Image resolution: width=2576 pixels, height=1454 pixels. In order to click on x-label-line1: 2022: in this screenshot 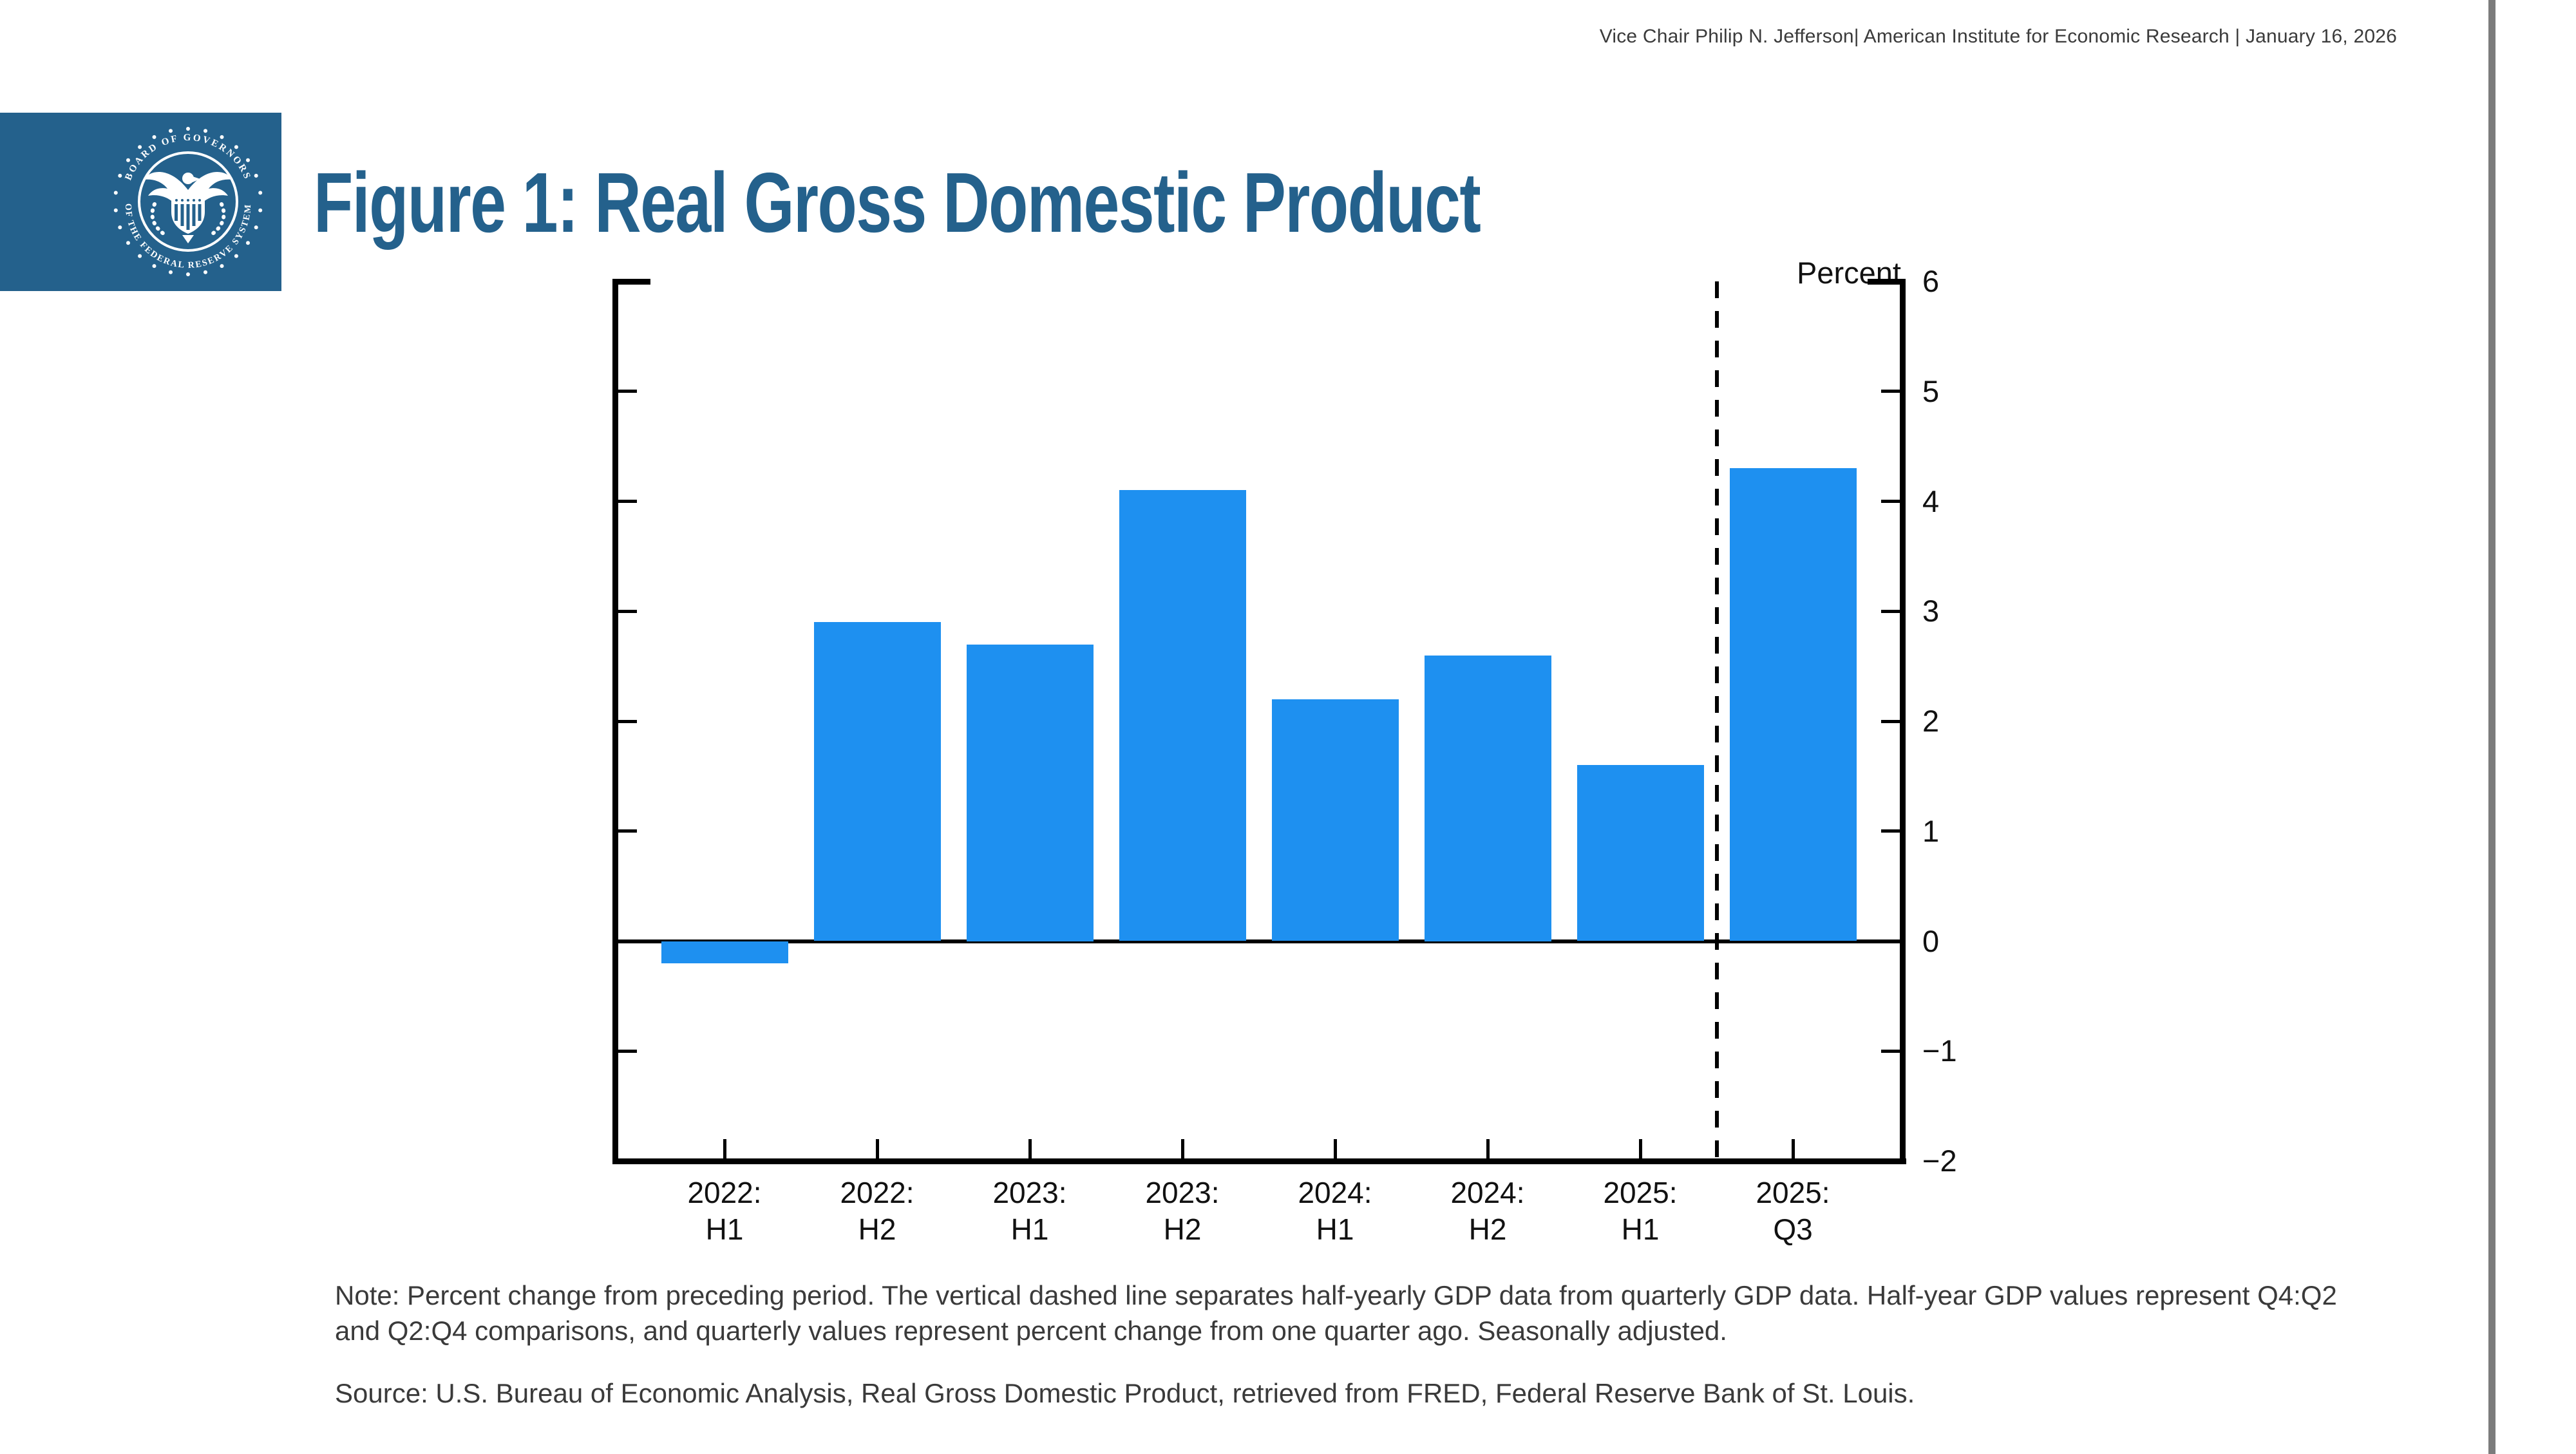, I will do `click(724, 1192)`.